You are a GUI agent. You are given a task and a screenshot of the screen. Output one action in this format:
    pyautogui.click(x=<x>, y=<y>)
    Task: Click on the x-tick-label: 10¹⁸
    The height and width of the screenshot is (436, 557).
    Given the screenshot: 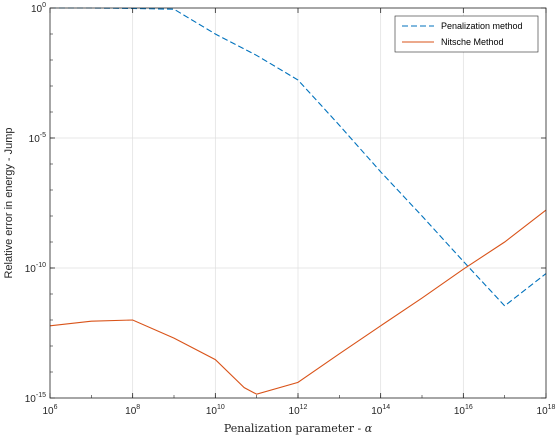 What is the action you would take?
    pyautogui.click(x=546, y=410)
    